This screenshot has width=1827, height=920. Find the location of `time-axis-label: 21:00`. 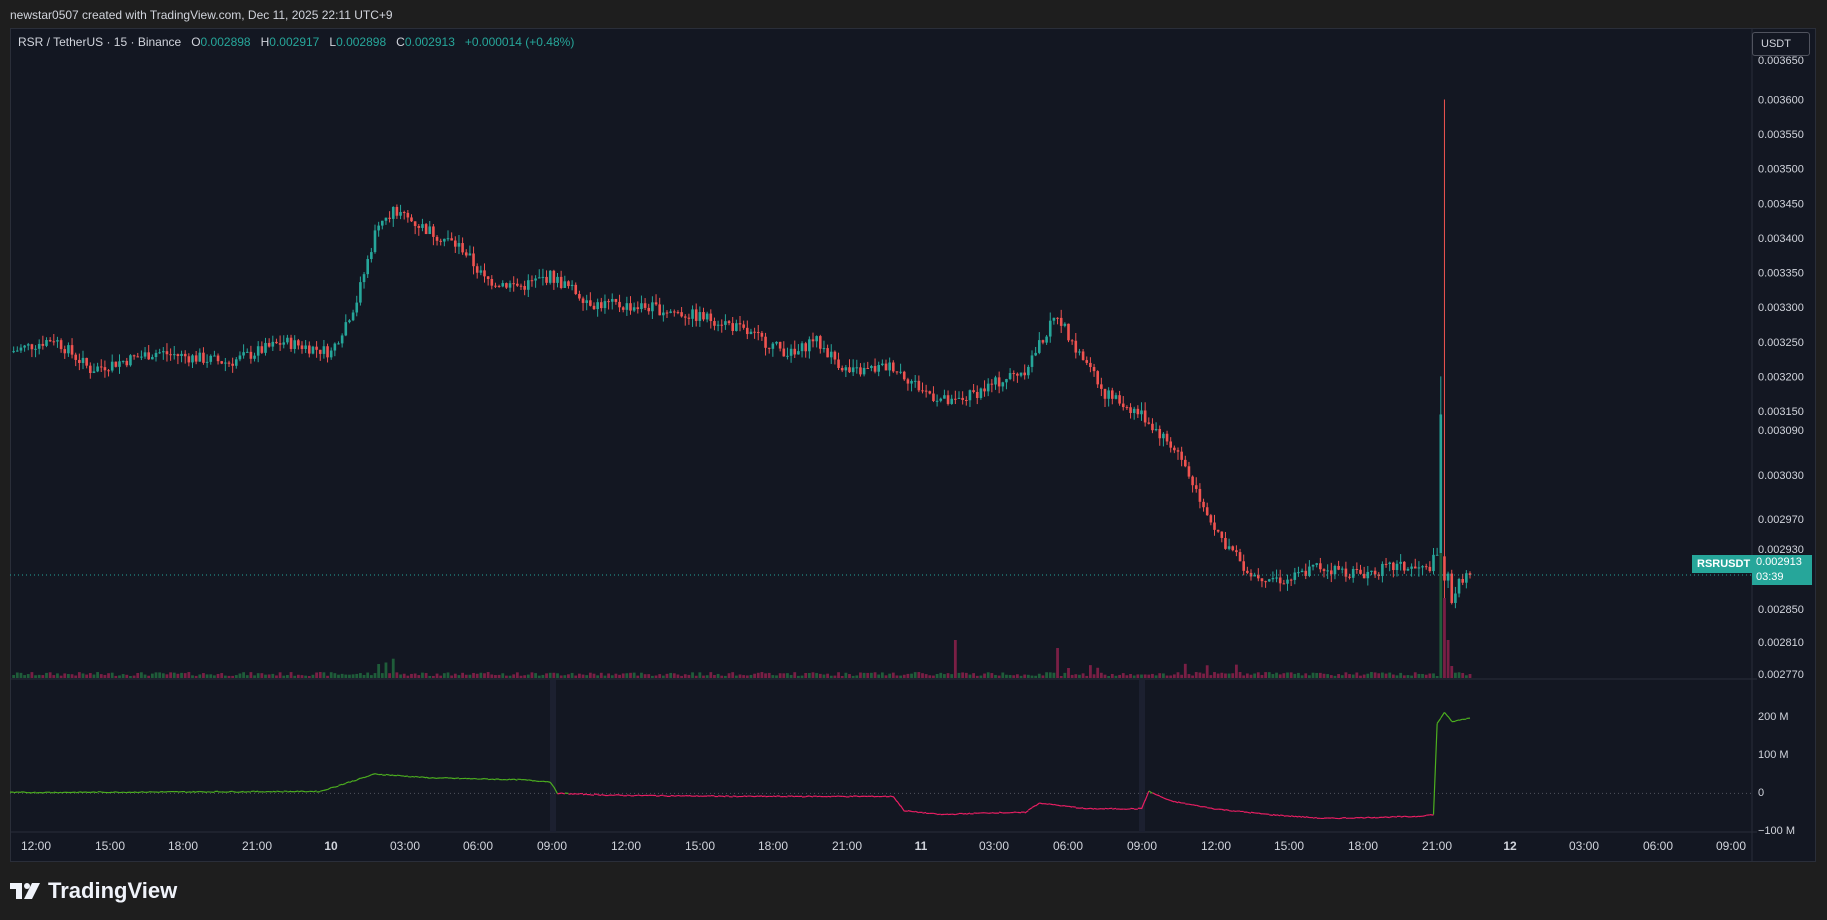

time-axis-label: 21:00 is located at coordinates (257, 846).